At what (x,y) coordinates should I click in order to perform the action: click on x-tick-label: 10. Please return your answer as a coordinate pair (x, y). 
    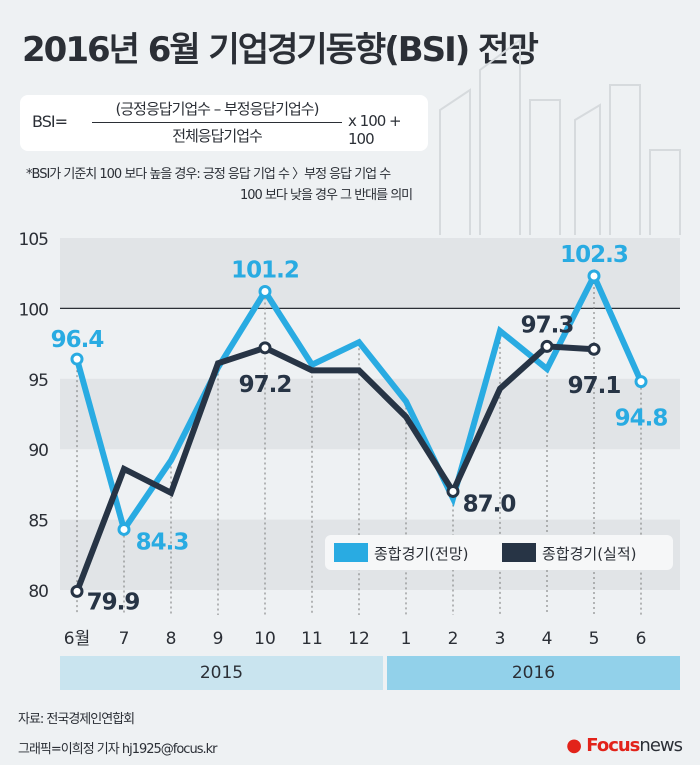
    Looking at the image, I should click on (265, 639).